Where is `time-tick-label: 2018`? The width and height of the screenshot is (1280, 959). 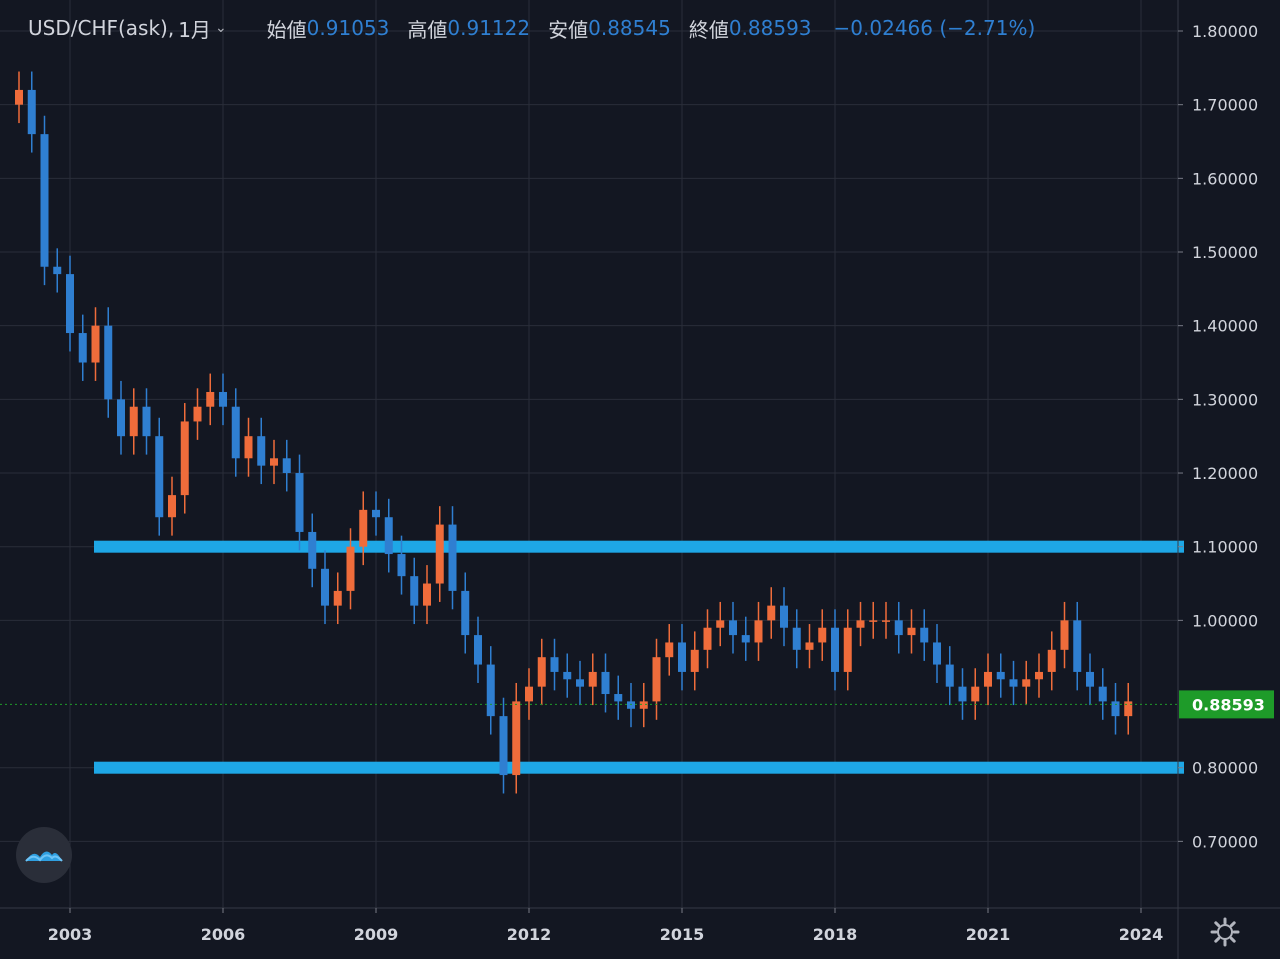
time-tick-label: 2018 is located at coordinates (835, 934).